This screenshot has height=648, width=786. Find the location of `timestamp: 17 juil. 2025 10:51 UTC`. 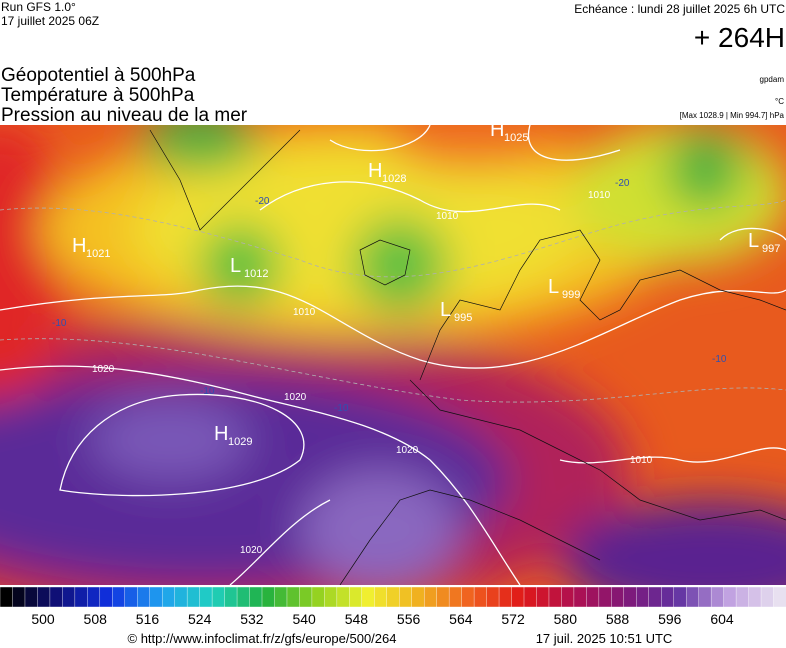

timestamp: 17 juil. 2025 10:51 UTC is located at coordinates (604, 638).